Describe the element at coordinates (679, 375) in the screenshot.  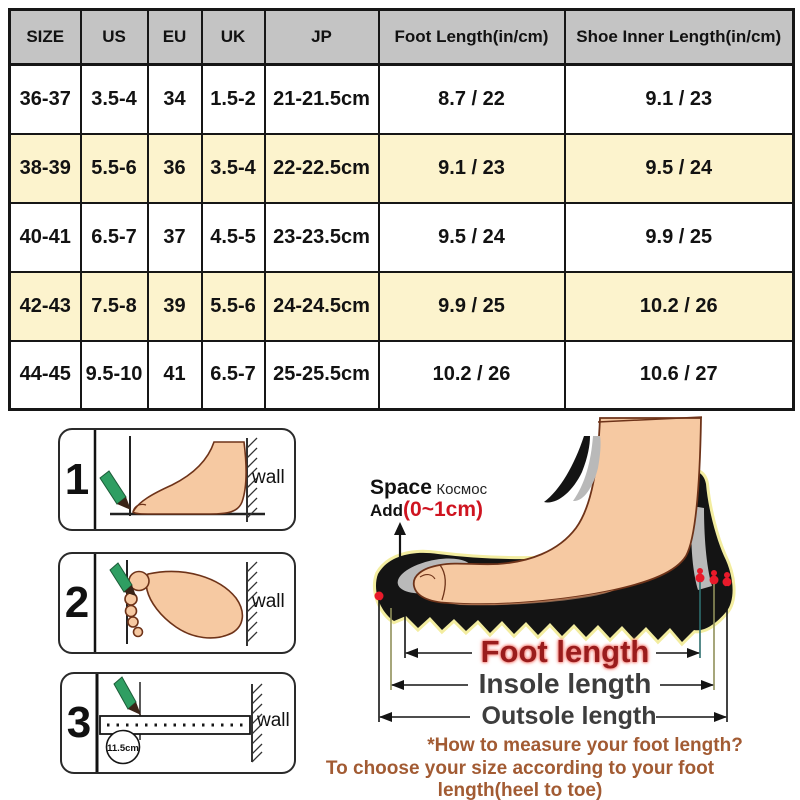
I see `table-cell: 10.6 / 27` at that location.